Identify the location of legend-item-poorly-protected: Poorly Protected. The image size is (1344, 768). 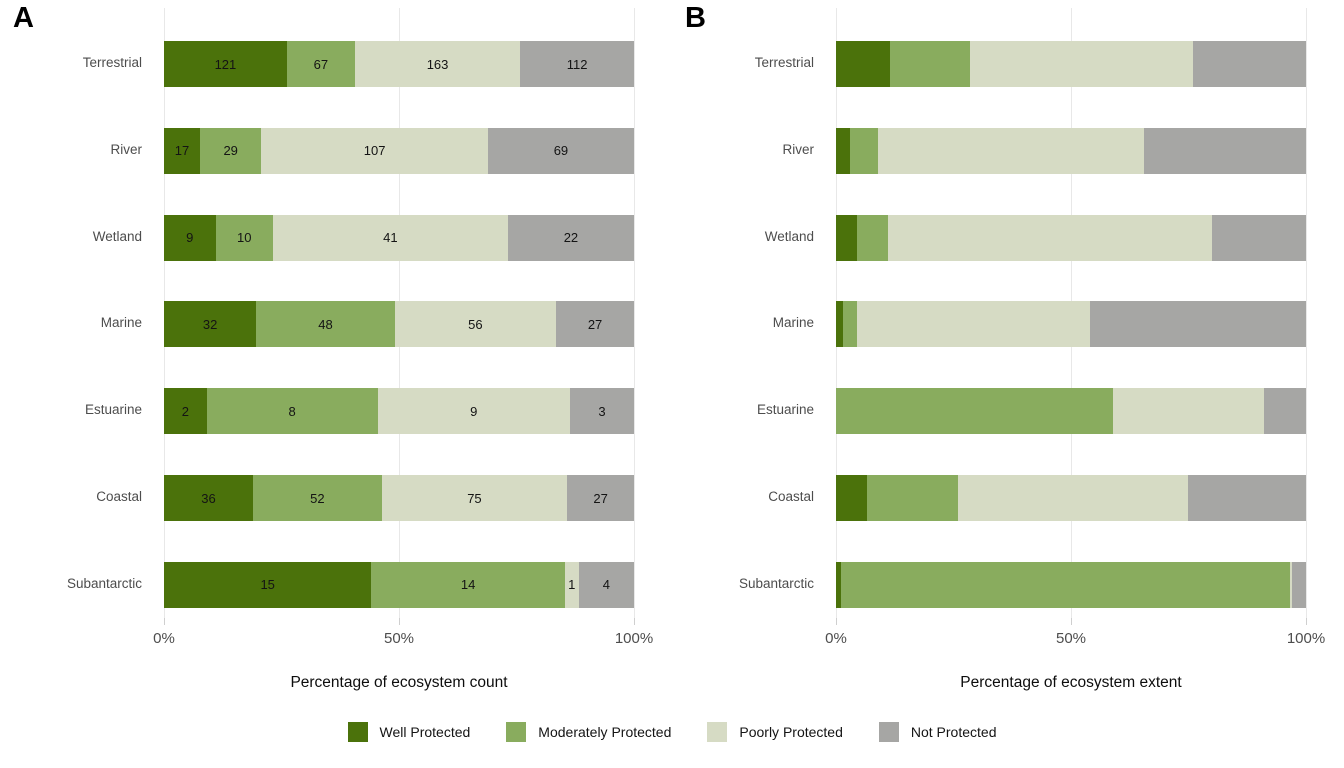
(775, 732).